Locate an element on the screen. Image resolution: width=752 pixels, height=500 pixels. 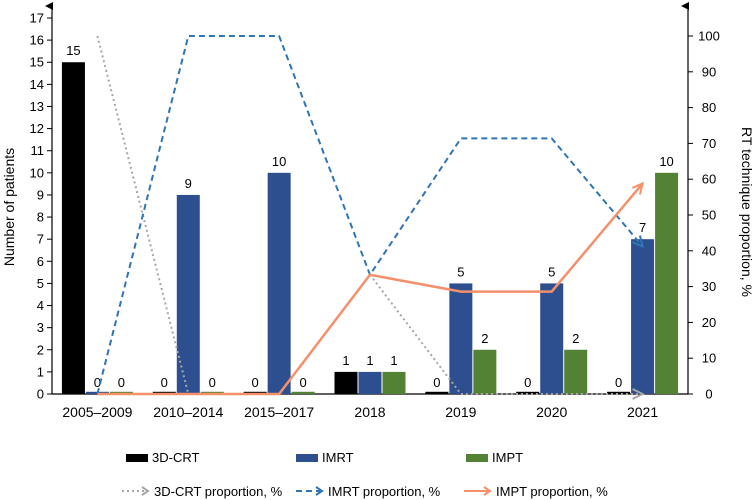
y2-tick-label: 100 is located at coordinates (709, 36).